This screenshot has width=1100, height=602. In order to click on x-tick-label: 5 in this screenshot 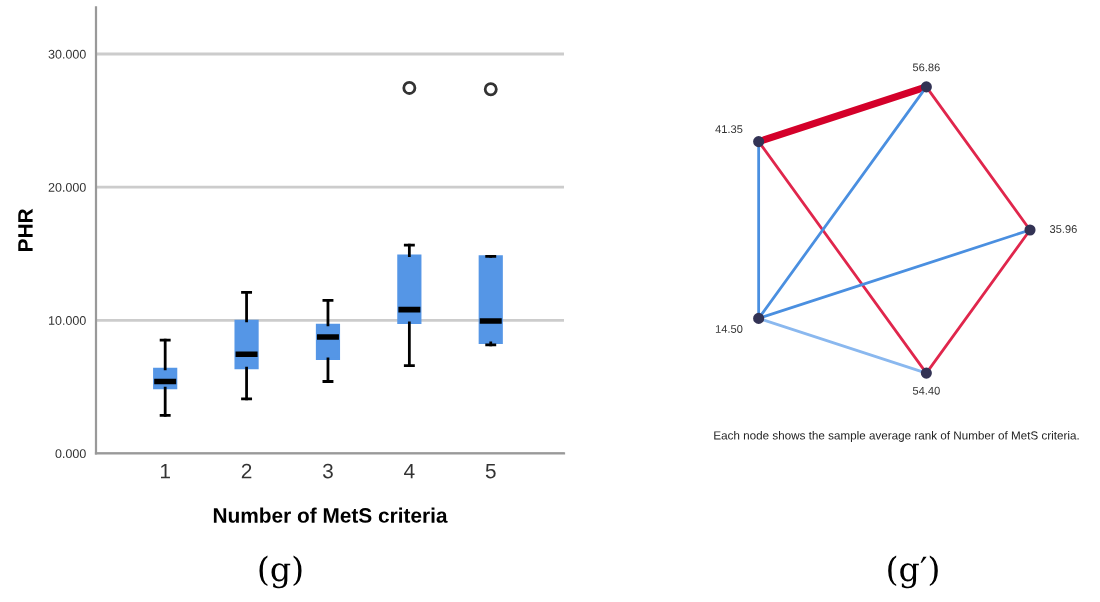, I will do `click(490, 471)`.